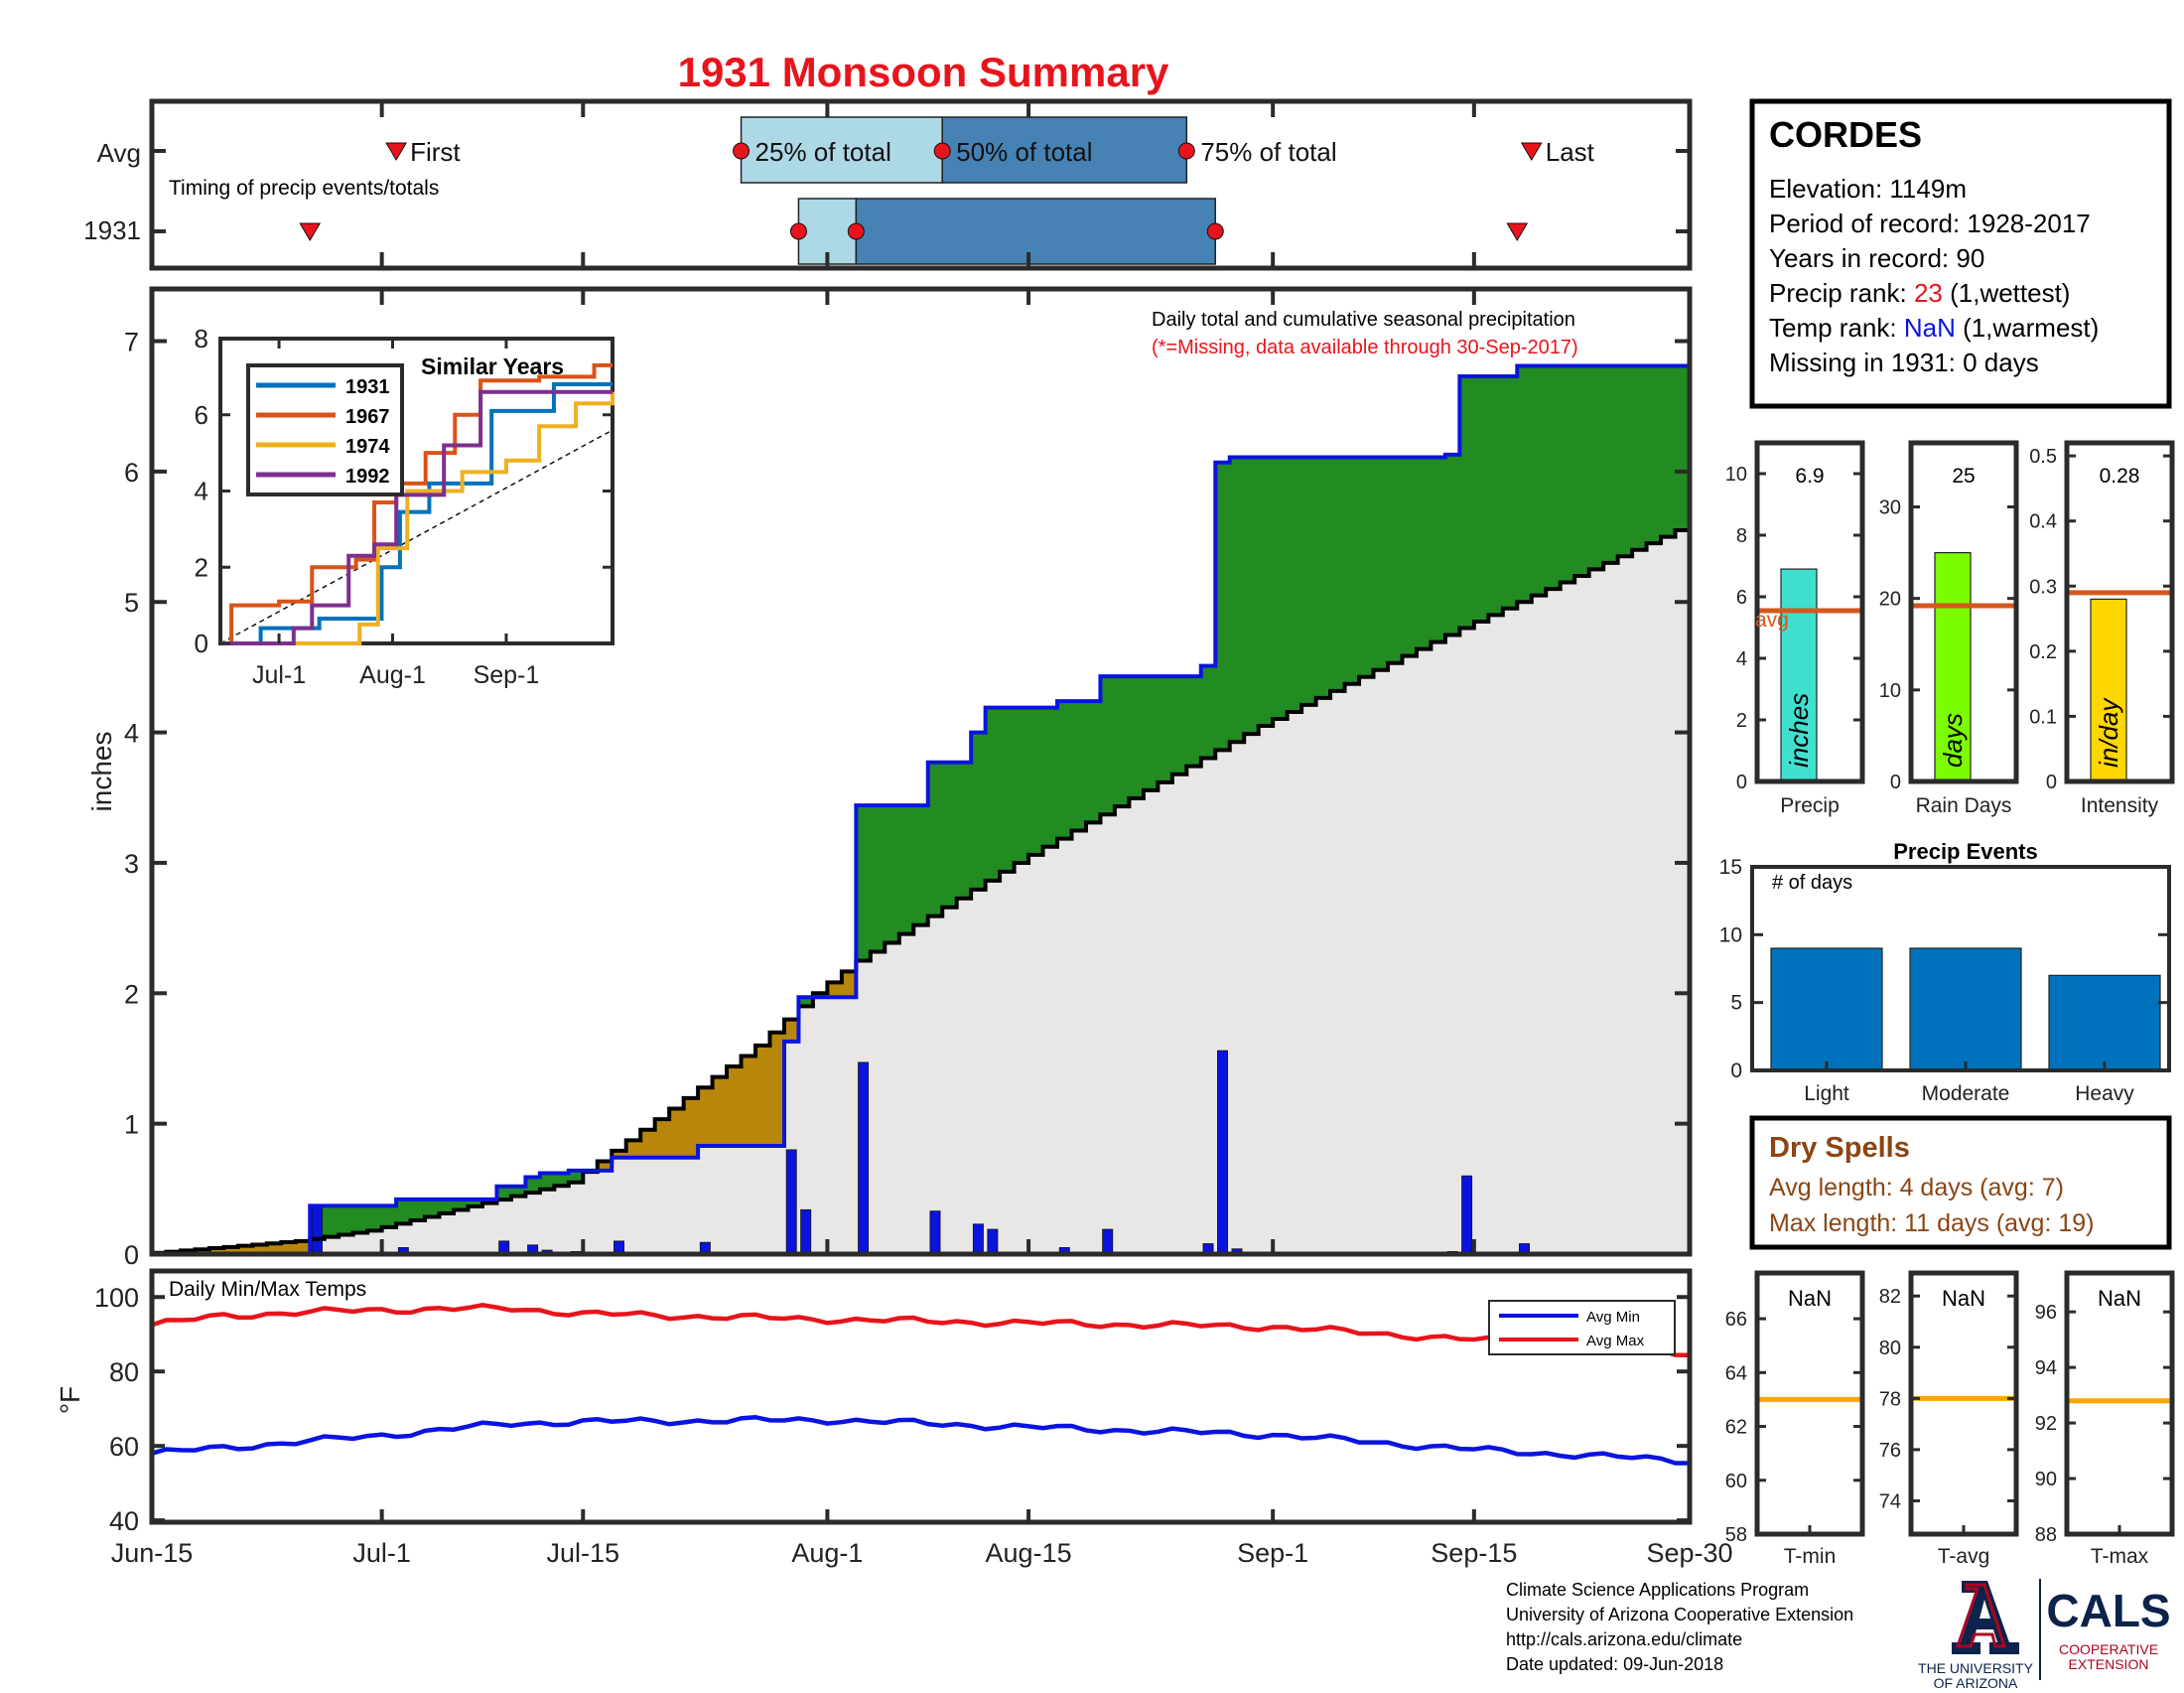 The height and width of the screenshot is (1693, 2184). I want to click on inset-legend-label: 1931, so click(367, 387).